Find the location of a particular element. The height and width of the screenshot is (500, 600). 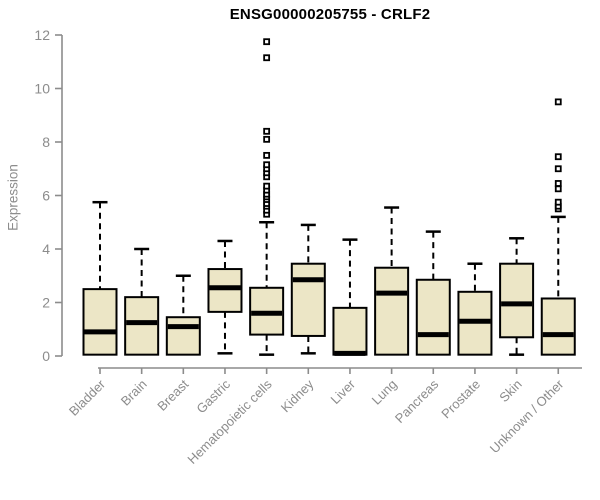

chart-title: ENSG00000205755 - CRLF2 is located at coordinates (330, 14).